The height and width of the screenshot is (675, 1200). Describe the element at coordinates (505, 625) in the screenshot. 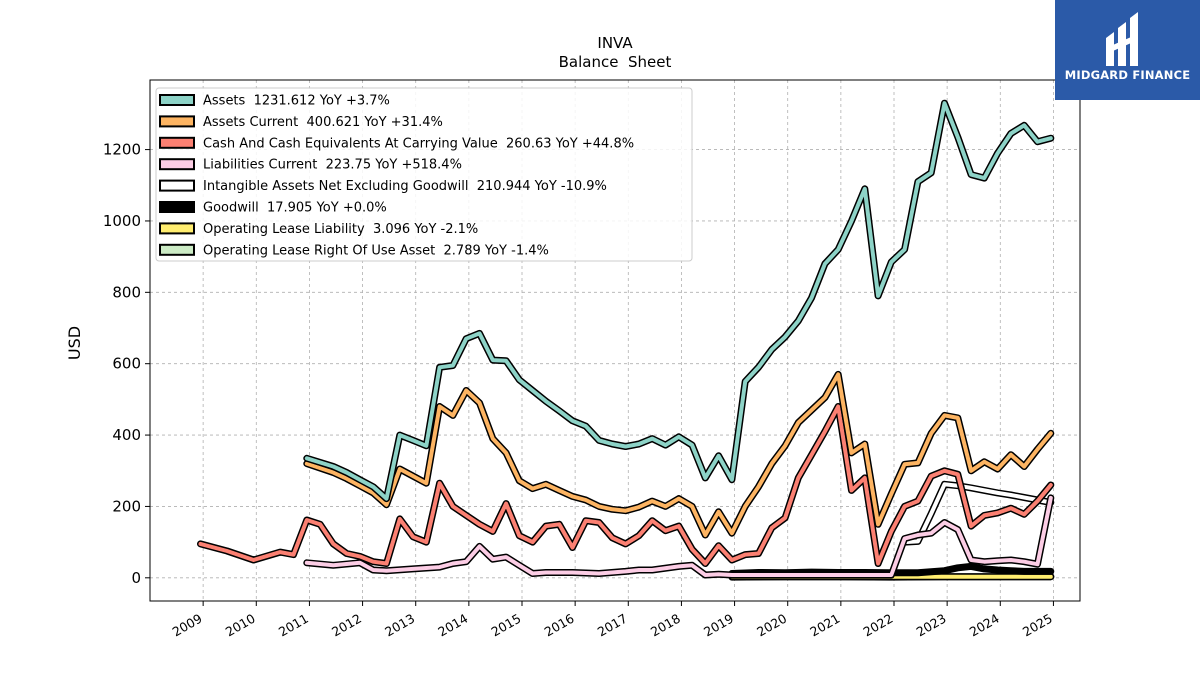

I see `x-tick-label: 2015` at that location.